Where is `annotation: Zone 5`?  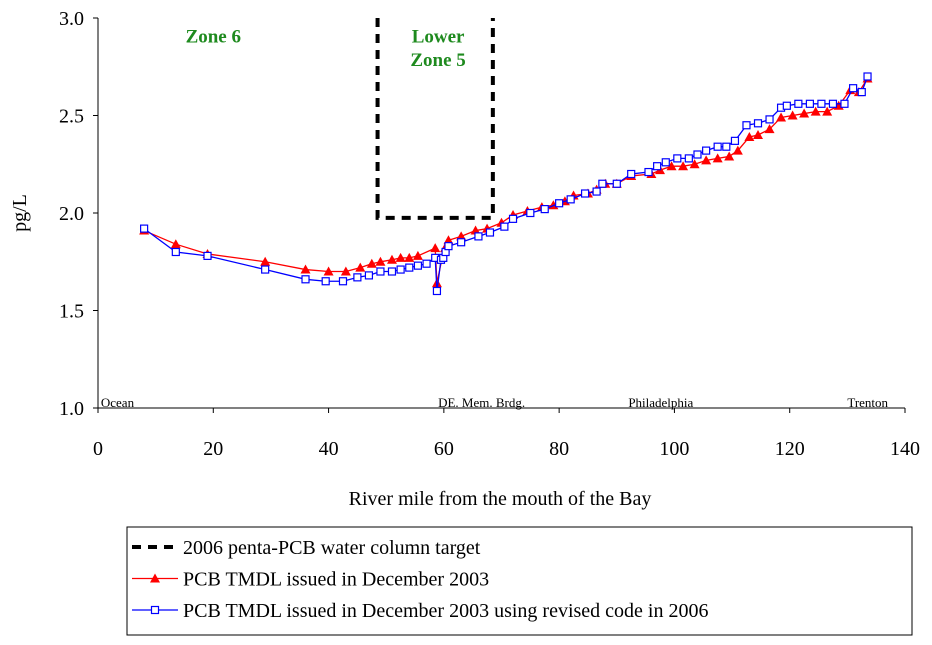 annotation: Zone 5 is located at coordinates (437, 60).